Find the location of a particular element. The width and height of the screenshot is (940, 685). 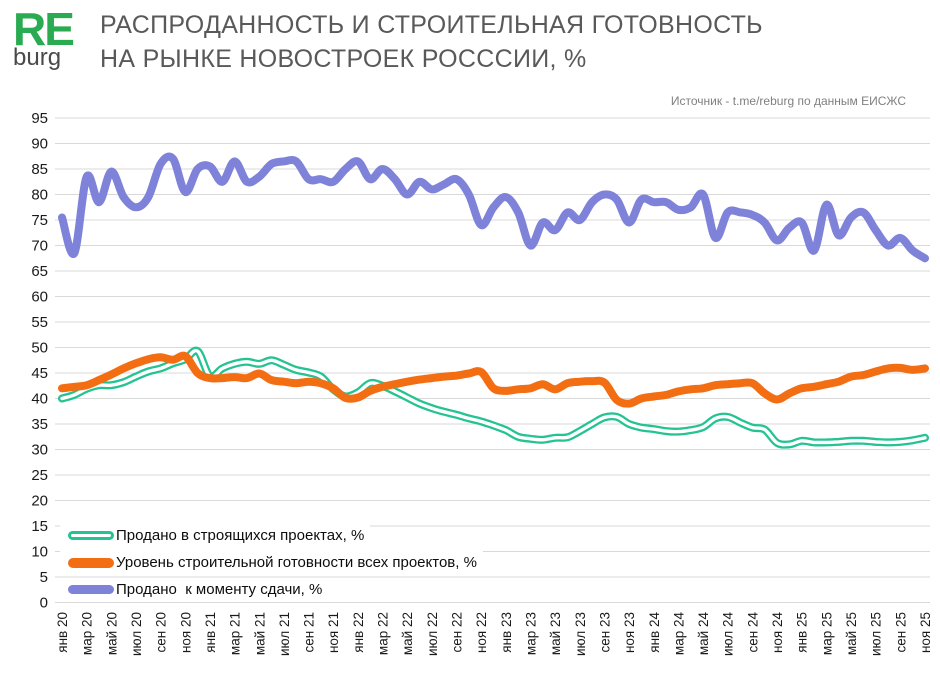

x-axis-label: сен 24 is located at coordinates (752, 632).